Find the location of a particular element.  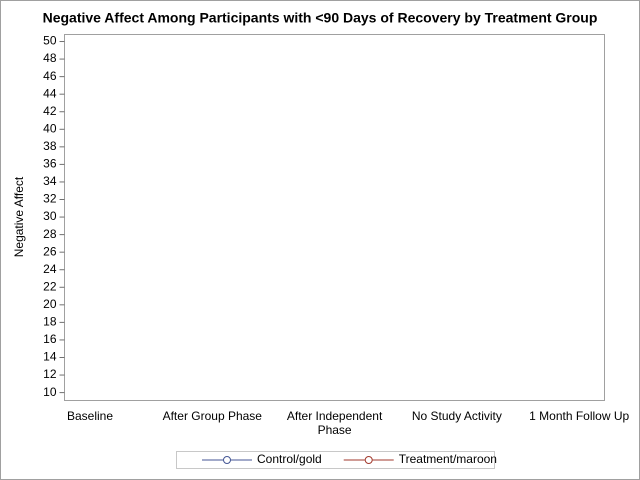

y-tick-label: 36 is located at coordinates (50, 164).